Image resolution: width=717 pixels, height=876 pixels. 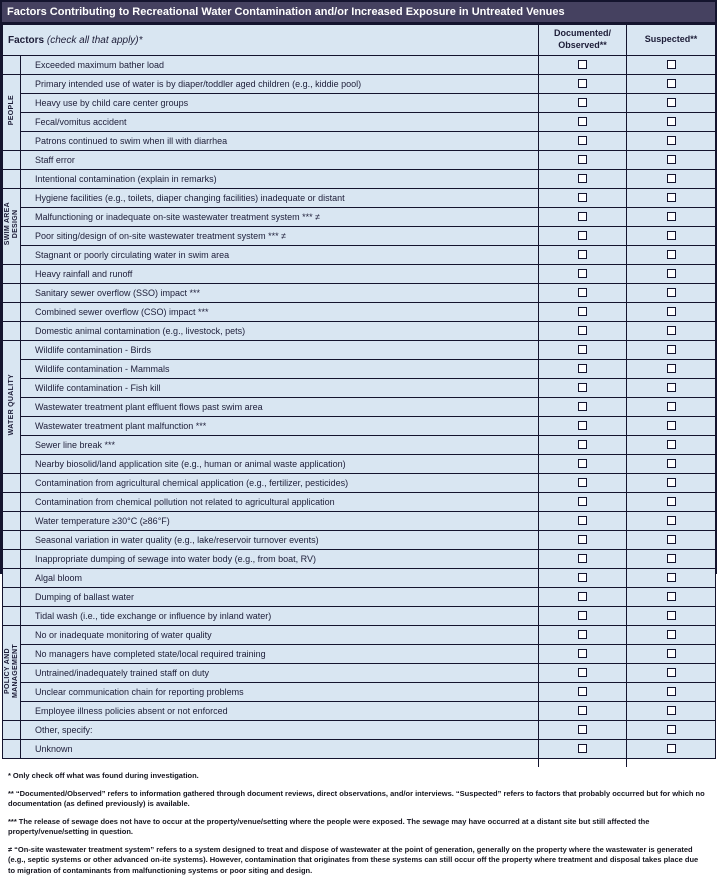 What do you see at coordinates (582, 33) in the screenshot?
I see `documented-header-line1: Documented/` at bounding box center [582, 33].